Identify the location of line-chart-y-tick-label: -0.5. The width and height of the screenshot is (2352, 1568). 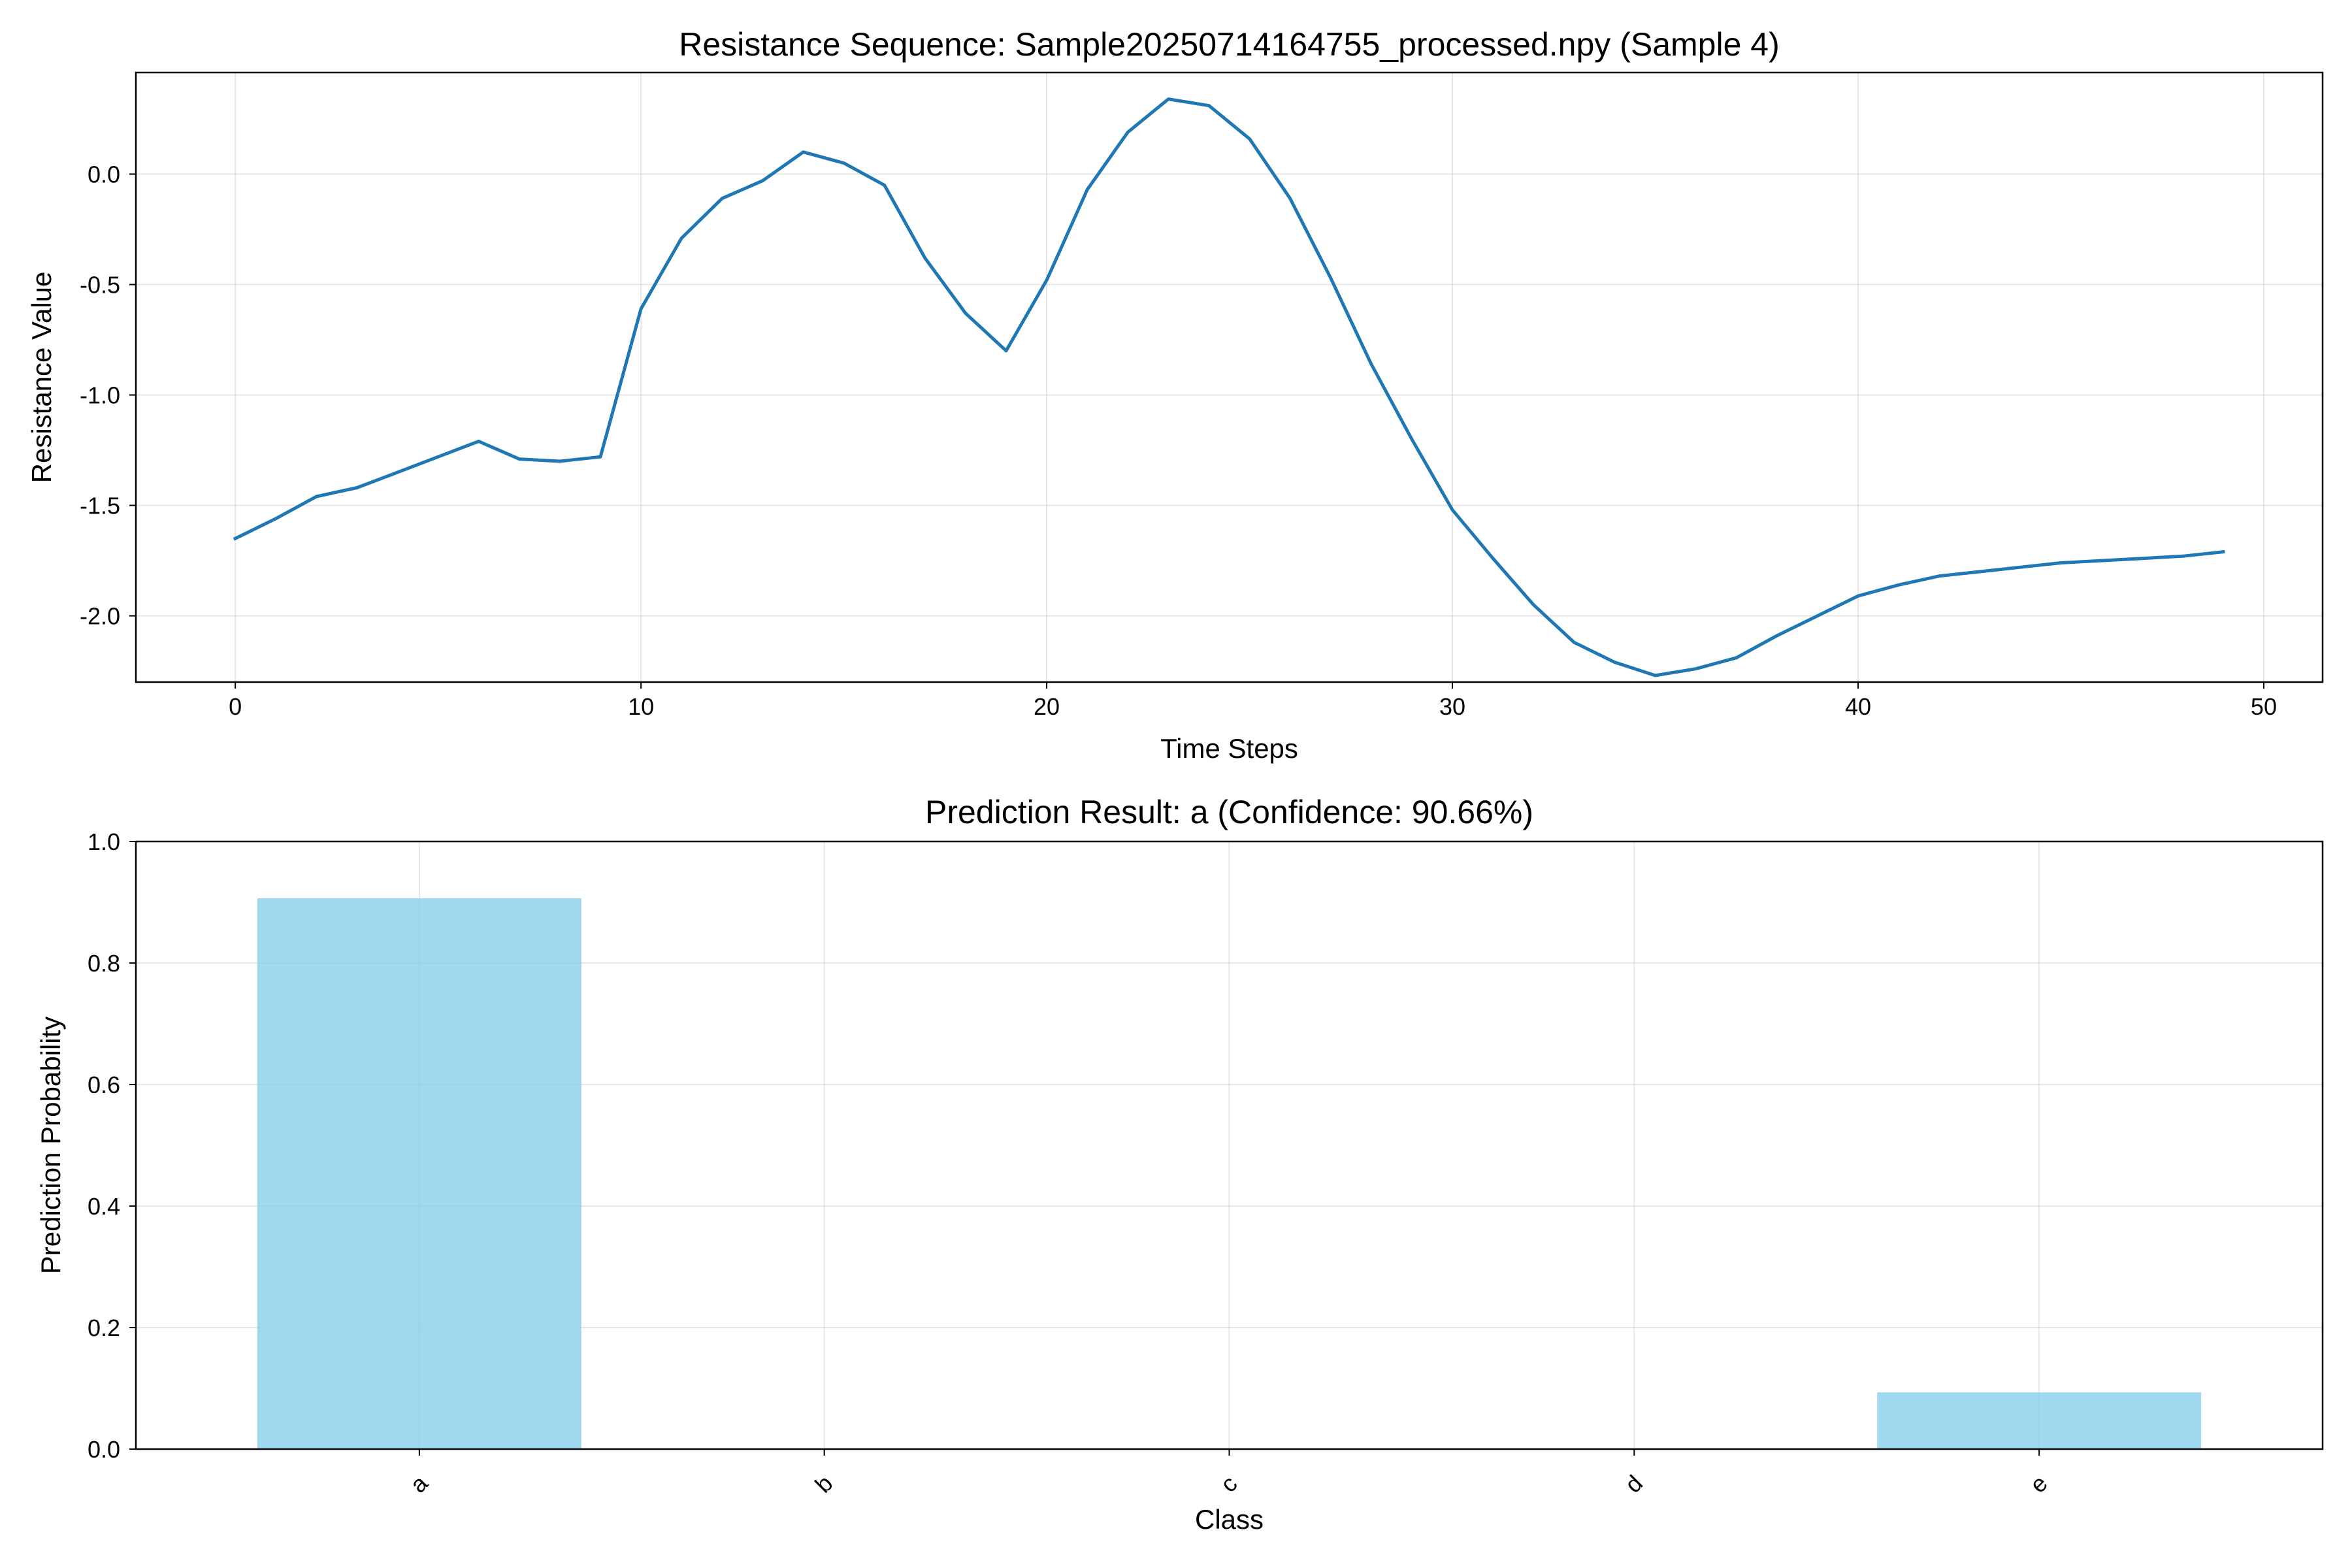
(100, 285).